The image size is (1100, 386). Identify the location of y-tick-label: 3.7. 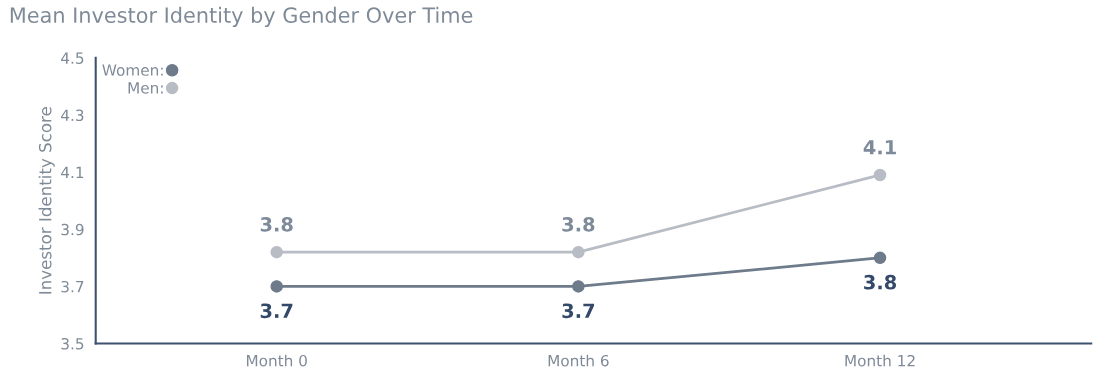
(72, 286).